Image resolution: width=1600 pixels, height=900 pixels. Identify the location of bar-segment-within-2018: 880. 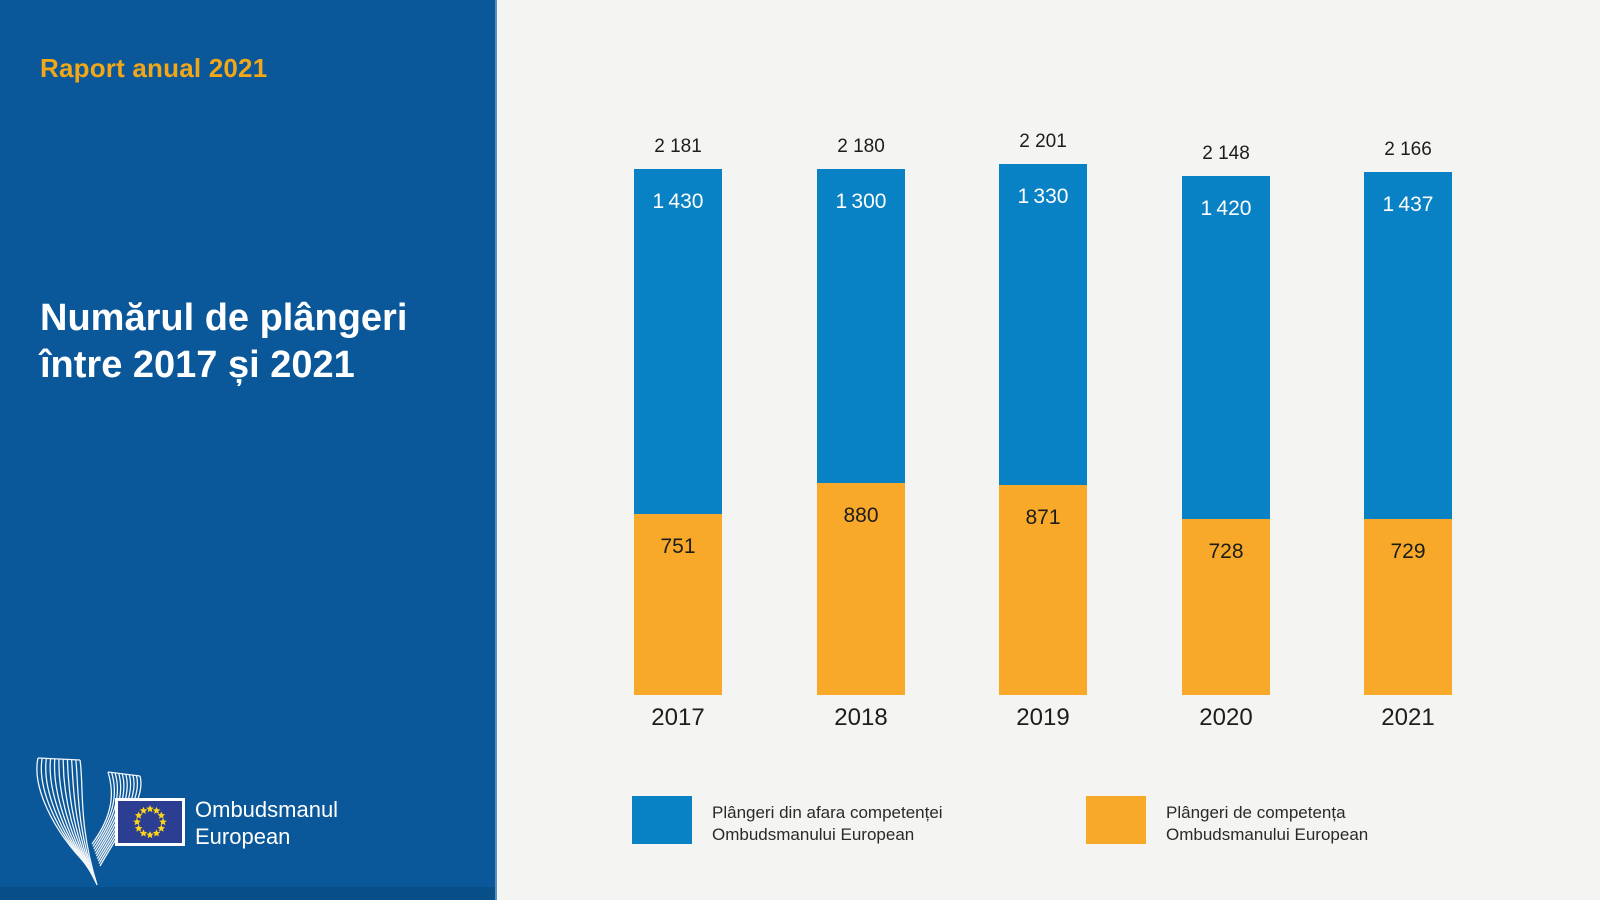
(861, 589).